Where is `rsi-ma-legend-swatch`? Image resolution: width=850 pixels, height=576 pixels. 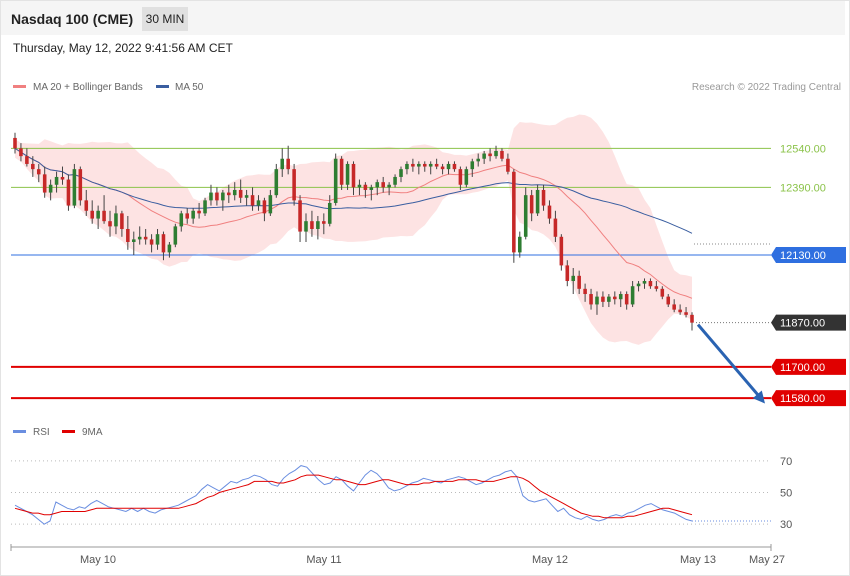
rsi-ma-legend-swatch is located at coordinates (68, 431).